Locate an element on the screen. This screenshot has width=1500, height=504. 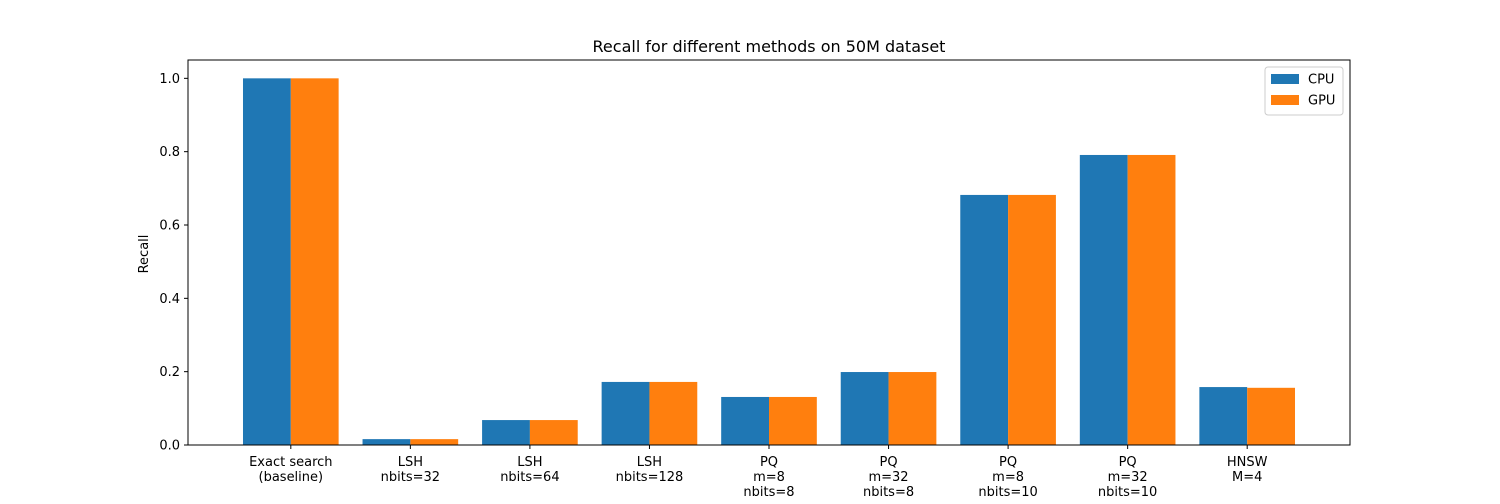
x-tick-label: LSH nbits=64 is located at coordinates (529, 470).